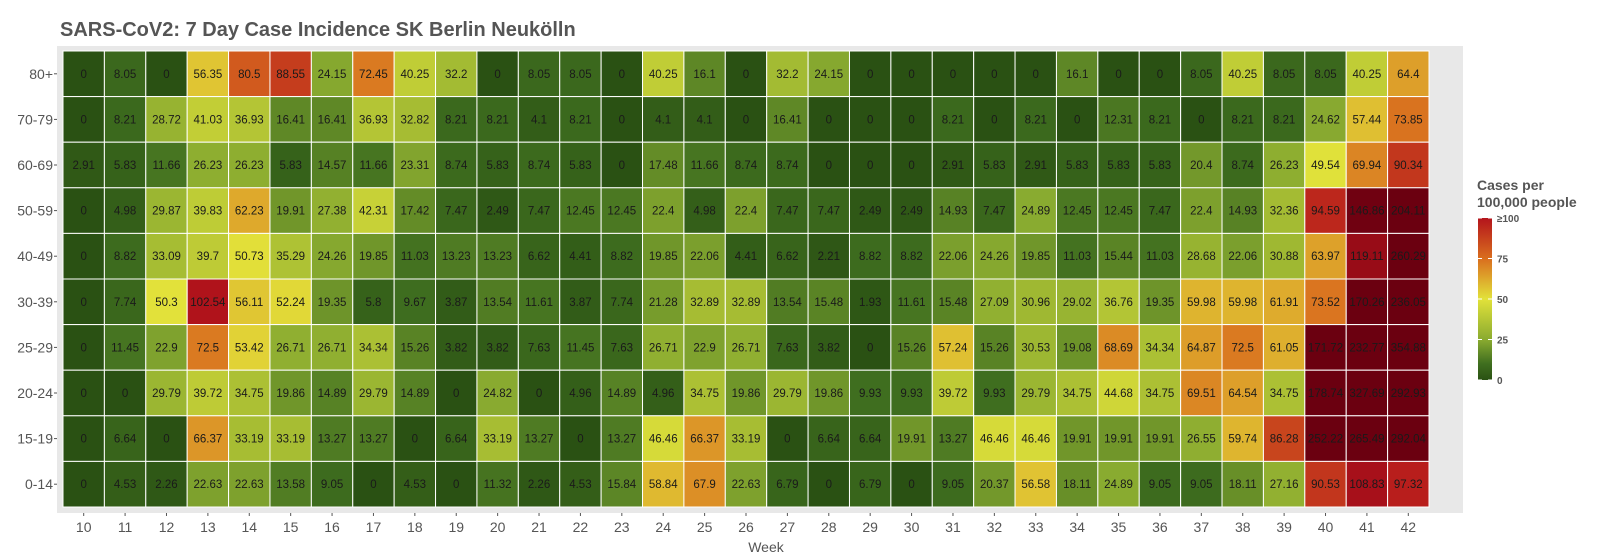 This screenshot has width=1600, height=557. Describe the element at coordinates (870, 394) in the screenshot. I see `cell-value-label: 9.93` at that location.